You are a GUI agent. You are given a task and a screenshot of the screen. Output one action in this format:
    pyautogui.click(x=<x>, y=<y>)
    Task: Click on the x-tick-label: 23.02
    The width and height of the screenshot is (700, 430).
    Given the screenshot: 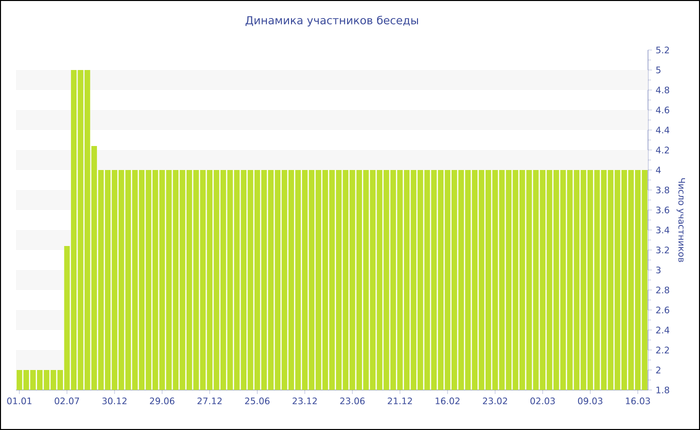 What is the action you would take?
    pyautogui.click(x=495, y=401)
    